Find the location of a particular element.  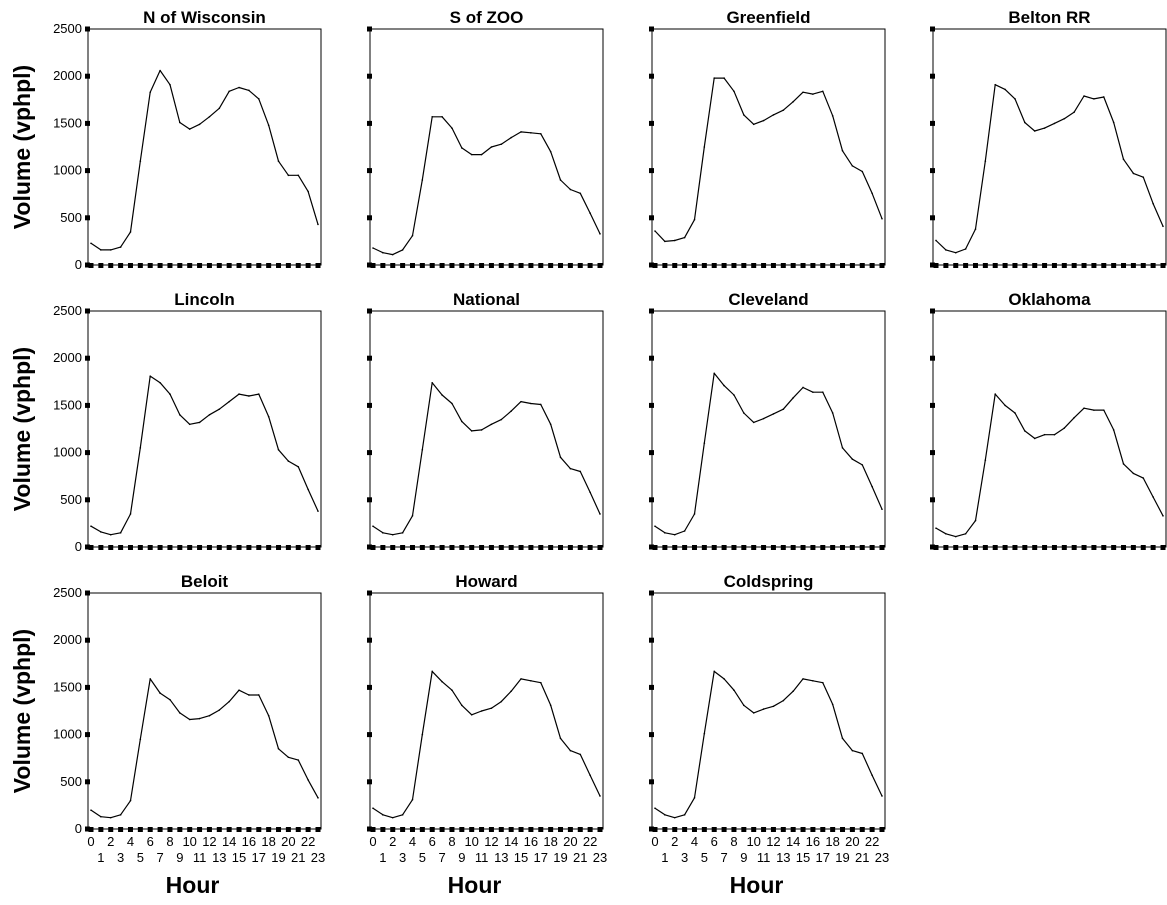

x-tick-label: 1 is located at coordinates (100, 857).